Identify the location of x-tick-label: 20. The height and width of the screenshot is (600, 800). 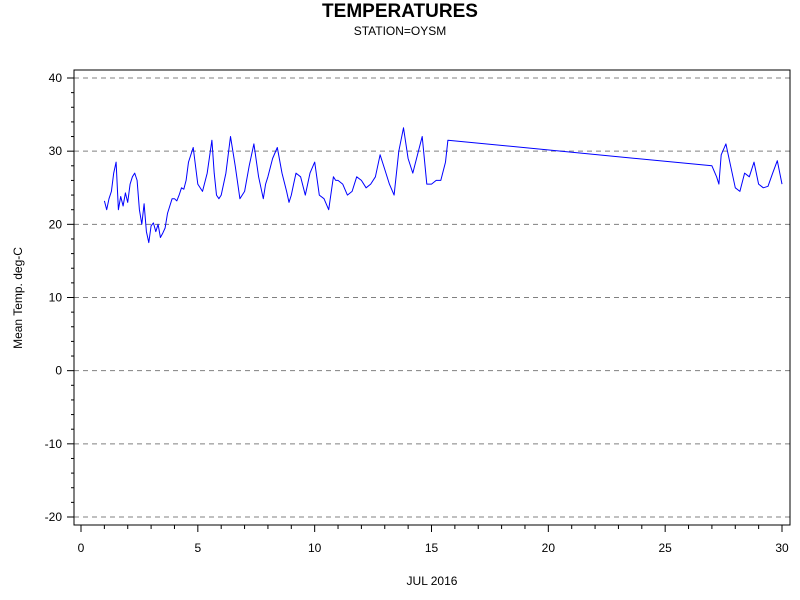
(549, 548).